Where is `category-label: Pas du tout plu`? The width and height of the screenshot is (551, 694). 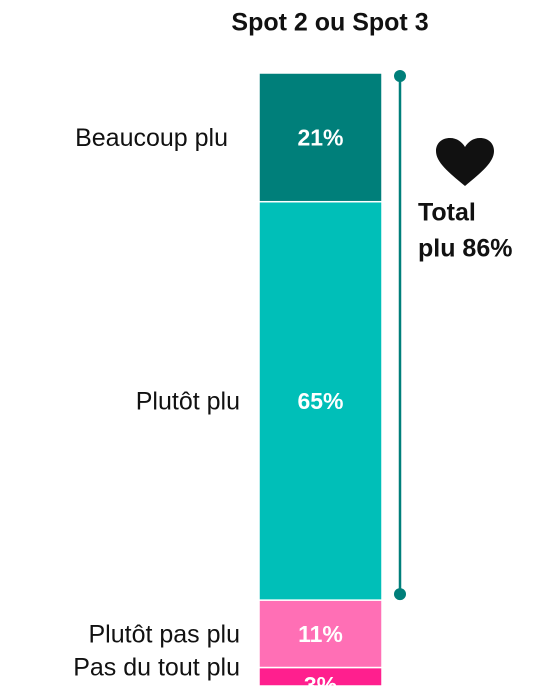
category-label: Pas du tout plu is located at coordinates (156, 667).